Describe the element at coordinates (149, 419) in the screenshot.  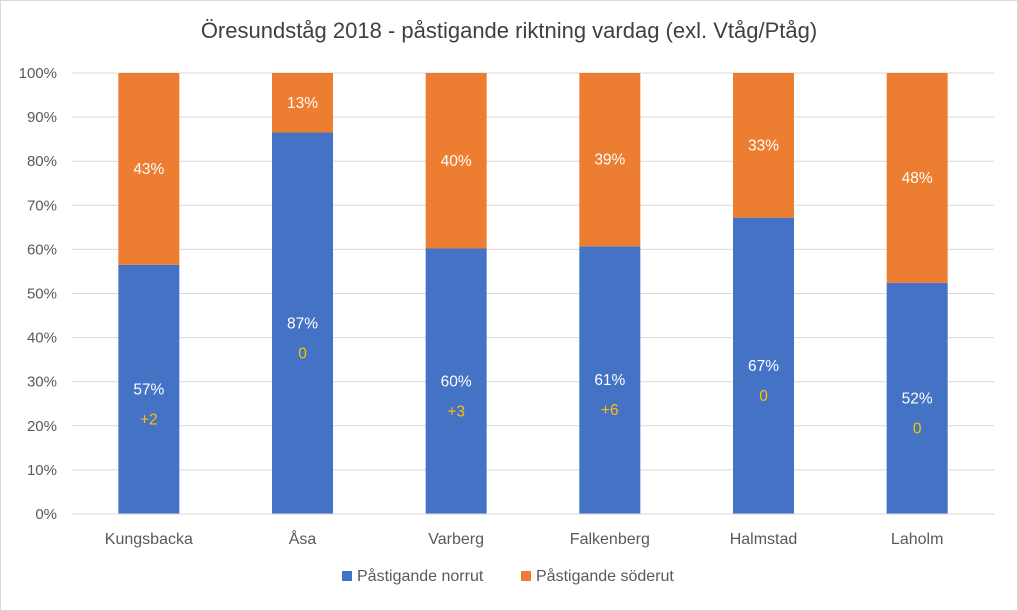
I see `annotation-label: +2` at that location.